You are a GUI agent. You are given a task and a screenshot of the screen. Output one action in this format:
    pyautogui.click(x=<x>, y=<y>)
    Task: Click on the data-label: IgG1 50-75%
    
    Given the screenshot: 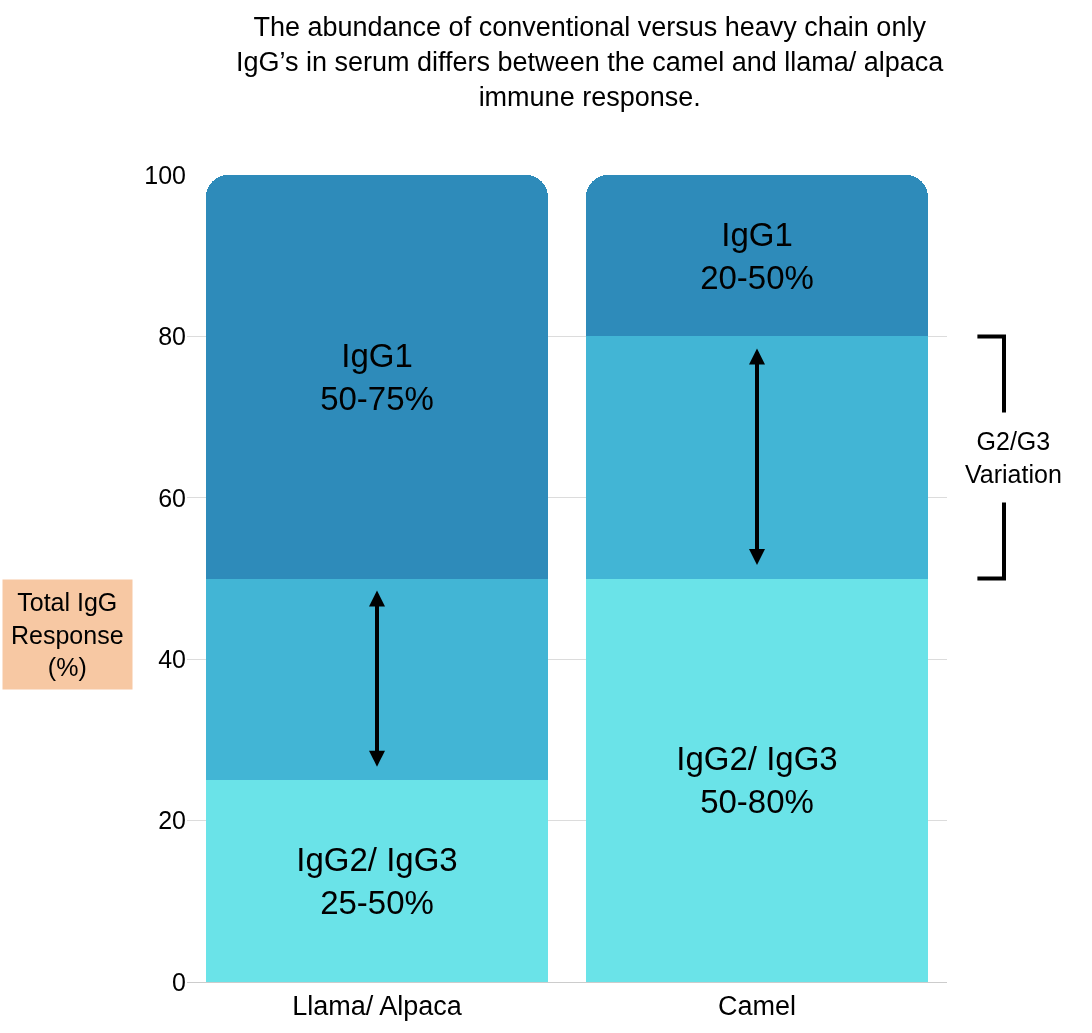 What is the action you would take?
    pyautogui.click(x=377, y=376)
    